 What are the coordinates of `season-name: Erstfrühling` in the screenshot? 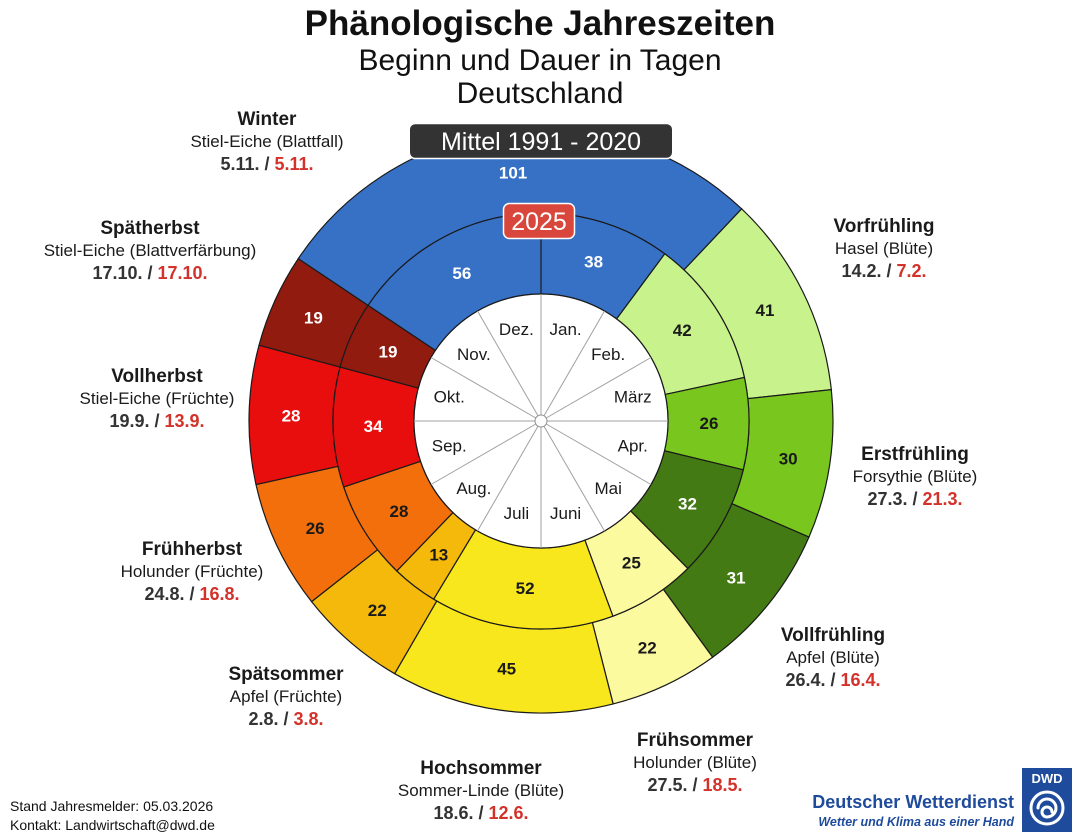 It's located at (915, 454).